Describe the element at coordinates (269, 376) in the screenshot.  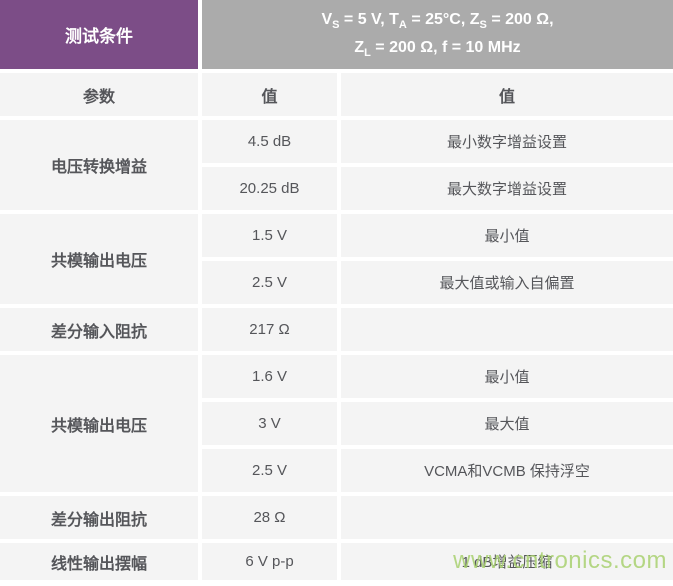
I see `value-cell: 1.6 V` at that location.